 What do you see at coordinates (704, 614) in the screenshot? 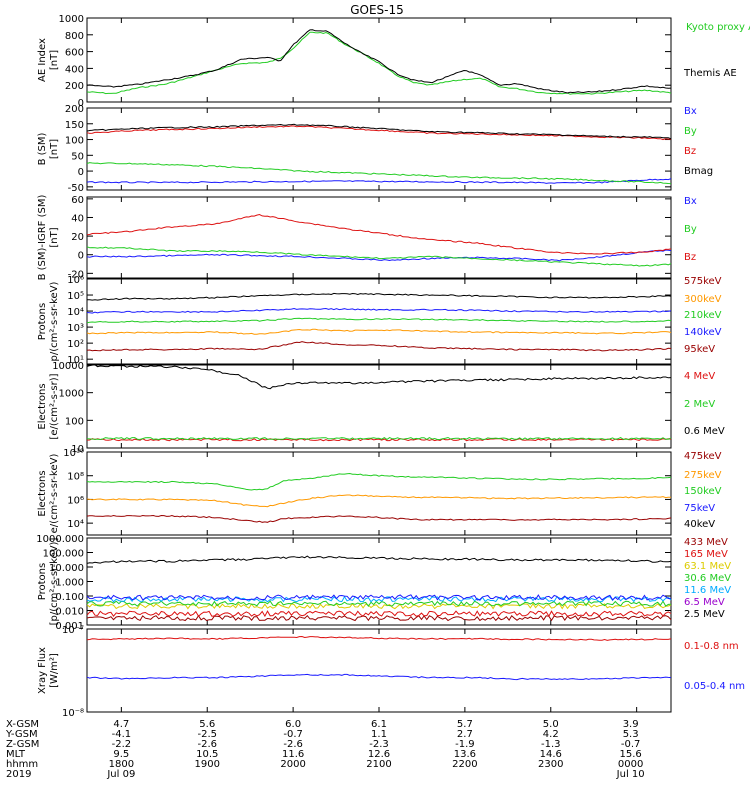
I see `legend-label: 2.5 MeV` at bounding box center [704, 614].